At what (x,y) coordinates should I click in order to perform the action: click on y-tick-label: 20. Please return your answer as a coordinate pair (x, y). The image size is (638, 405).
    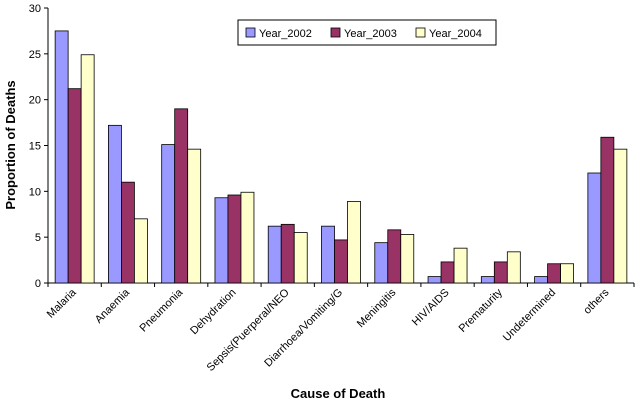
    Looking at the image, I should click on (35, 101).